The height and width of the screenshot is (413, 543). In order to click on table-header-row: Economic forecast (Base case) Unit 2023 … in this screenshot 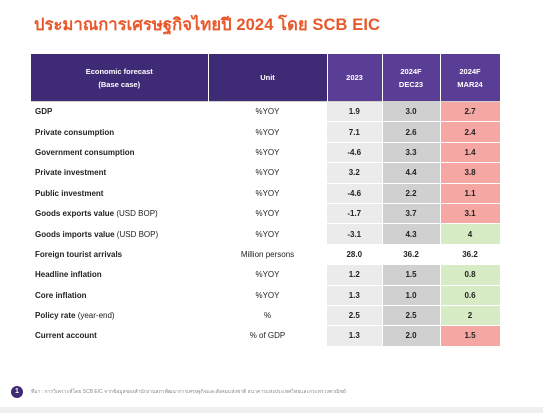, I will do `click(266, 78)`.